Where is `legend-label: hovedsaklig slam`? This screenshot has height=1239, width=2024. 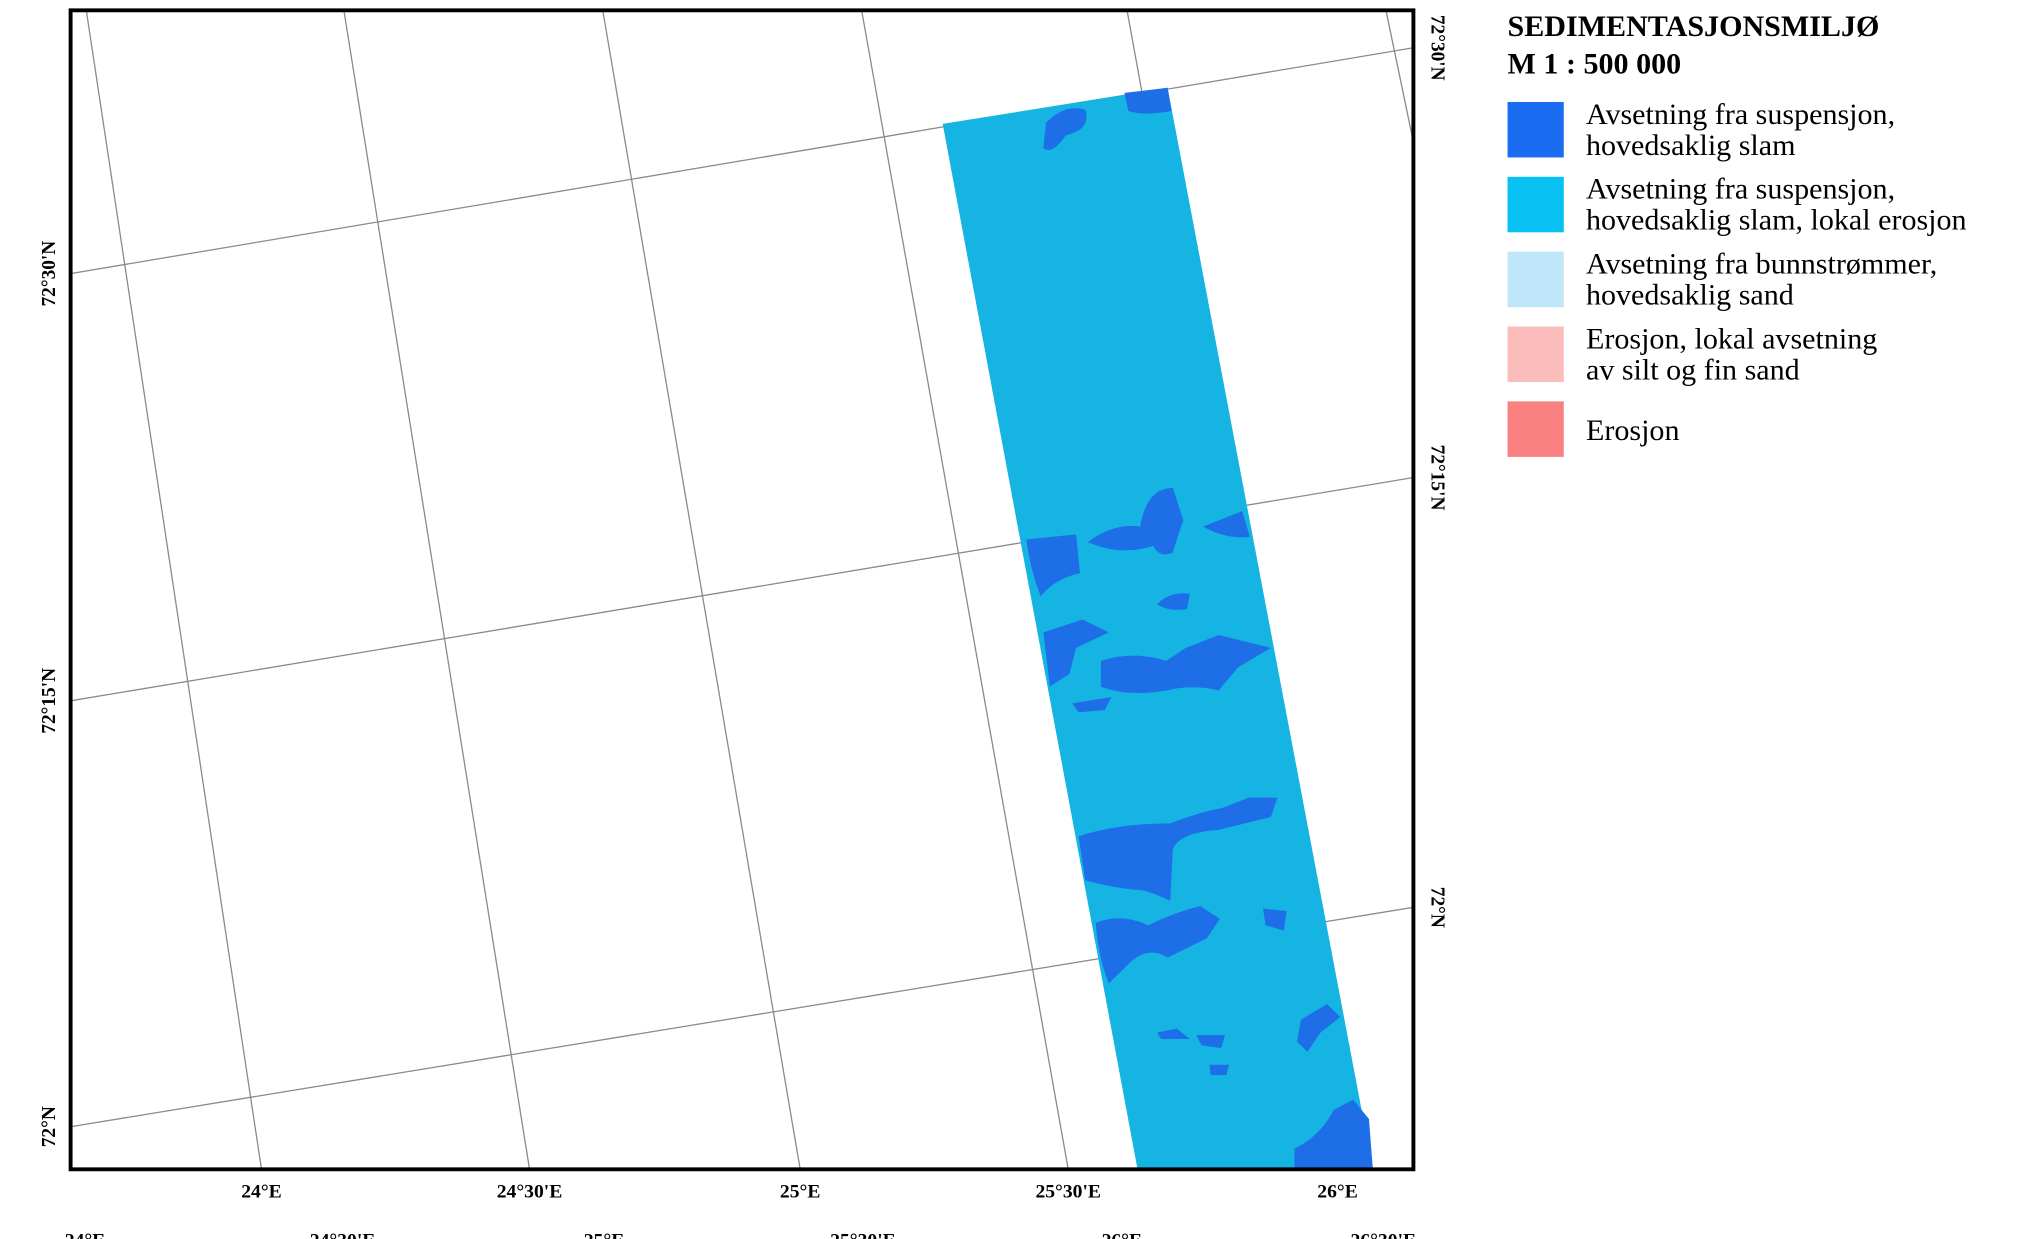 legend-label: hovedsaklig slam is located at coordinates (1691, 145).